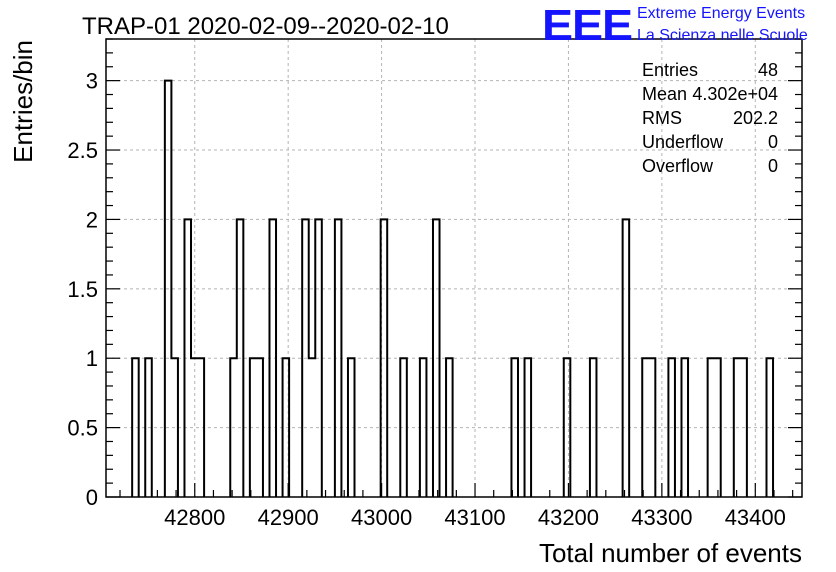 This screenshot has width=836, height=572. What do you see at coordinates (735, 94) in the screenshot?
I see `stats-value-mean: 4.302e+04` at bounding box center [735, 94].